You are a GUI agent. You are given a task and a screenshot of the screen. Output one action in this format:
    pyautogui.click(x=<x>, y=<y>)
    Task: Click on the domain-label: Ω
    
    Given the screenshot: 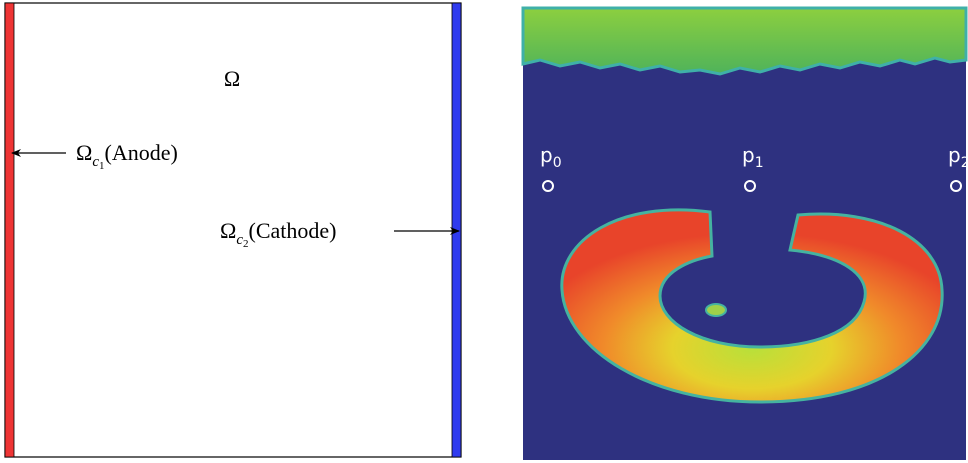 What is the action you would take?
    pyautogui.click(x=232, y=78)
    